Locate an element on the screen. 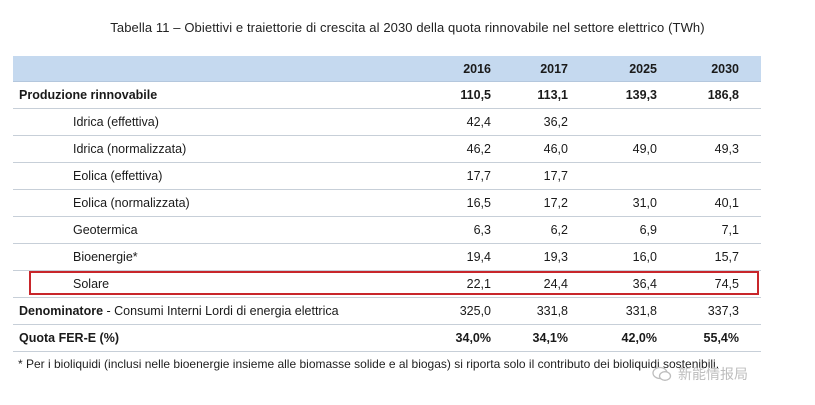 Image resolution: width=815 pixels, height=405 pixels. cell-2017: 19,3 is located at coordinates (555, 257).